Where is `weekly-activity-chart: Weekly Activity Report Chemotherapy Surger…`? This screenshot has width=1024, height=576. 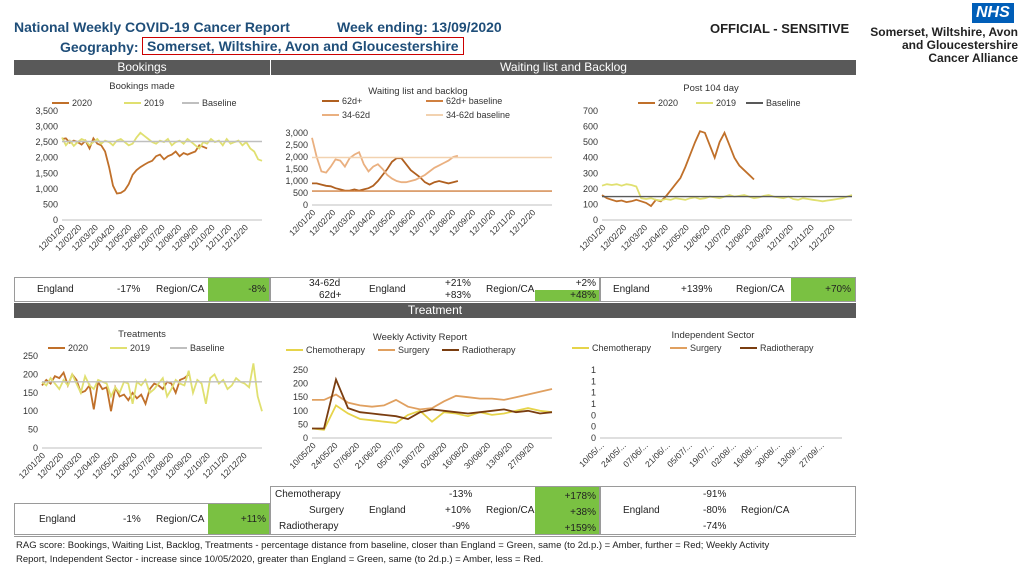 weekly-activity-chart: Weekly Activity Report Chemotherapy Surger… is located at coordinates (419, 401).